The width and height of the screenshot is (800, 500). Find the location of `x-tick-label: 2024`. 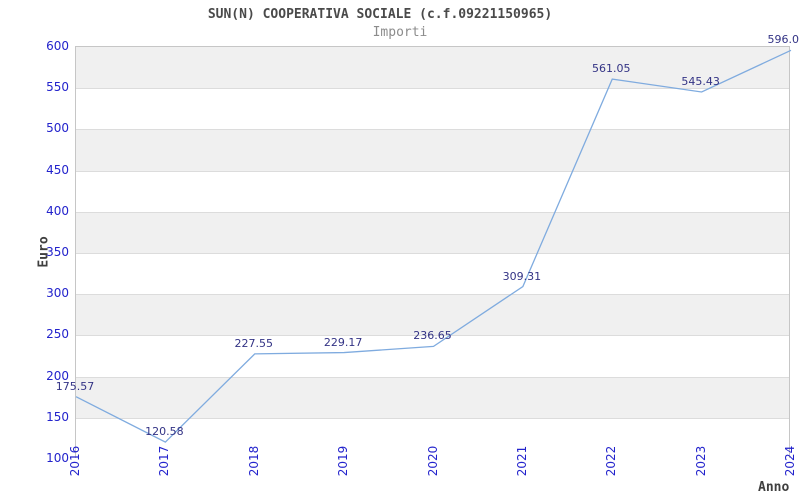

x-tick-label: 2024 is located at coordinates (790, 461).